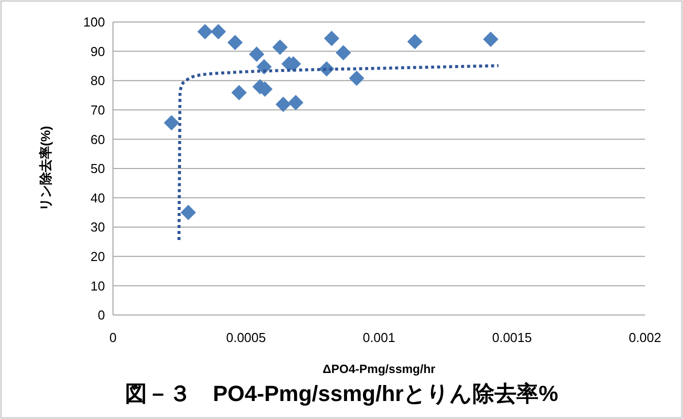 Image resolution: width=683 pixels, height=419 pixels. I want to click on x-tick-label: 0, so click(113, 337).